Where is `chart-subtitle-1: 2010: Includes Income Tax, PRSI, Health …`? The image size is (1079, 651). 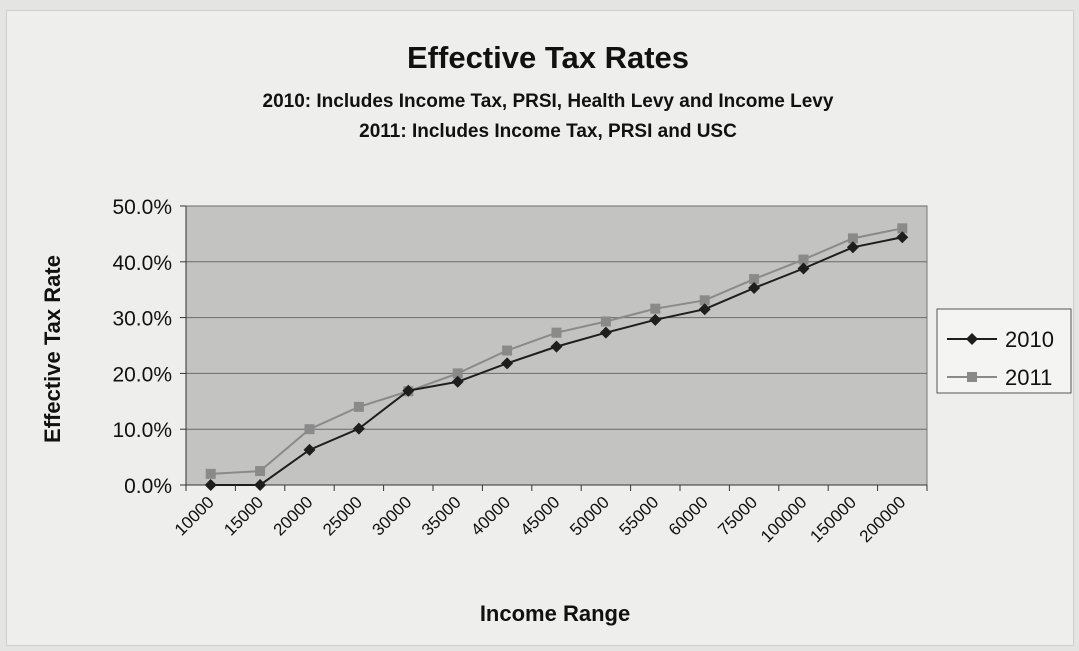
chart-subtitle-1: 2010: Includes Income Tax, PRSI, Health … is located at coordinates (548, 101).